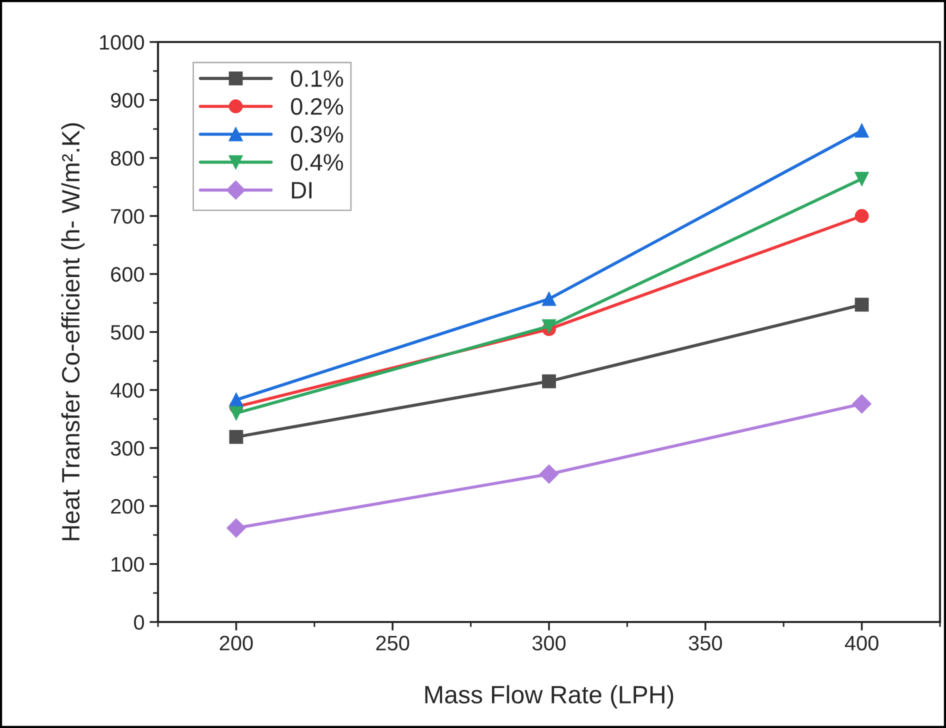  What do you see at coordinates (861, 643) in the screenshot?
I see `x-tick-label: 400` at bounding box center [861, 643].